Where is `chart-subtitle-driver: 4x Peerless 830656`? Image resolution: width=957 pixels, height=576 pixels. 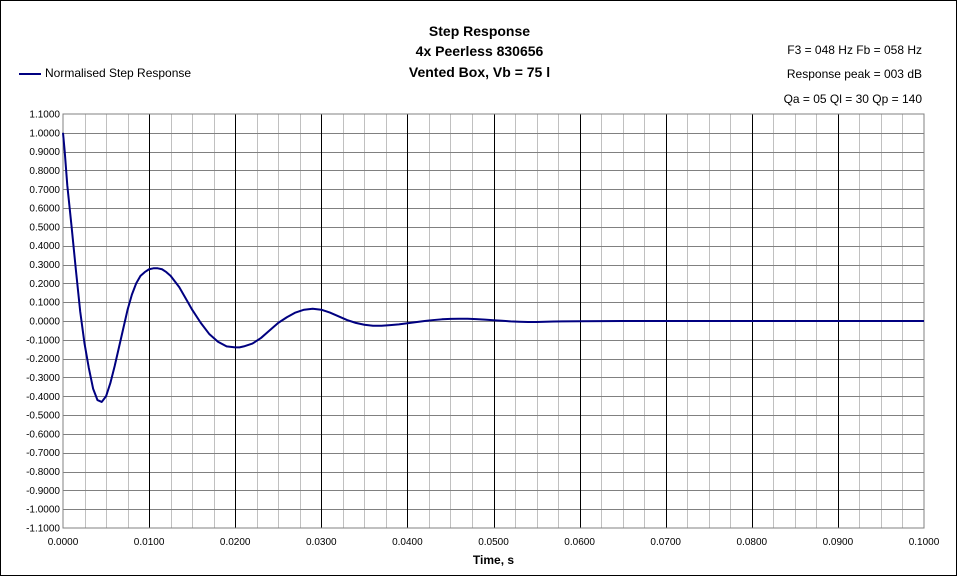
chart-subtitle-driver: 4x Peerless 830656 is located at coordinates (479, 51).